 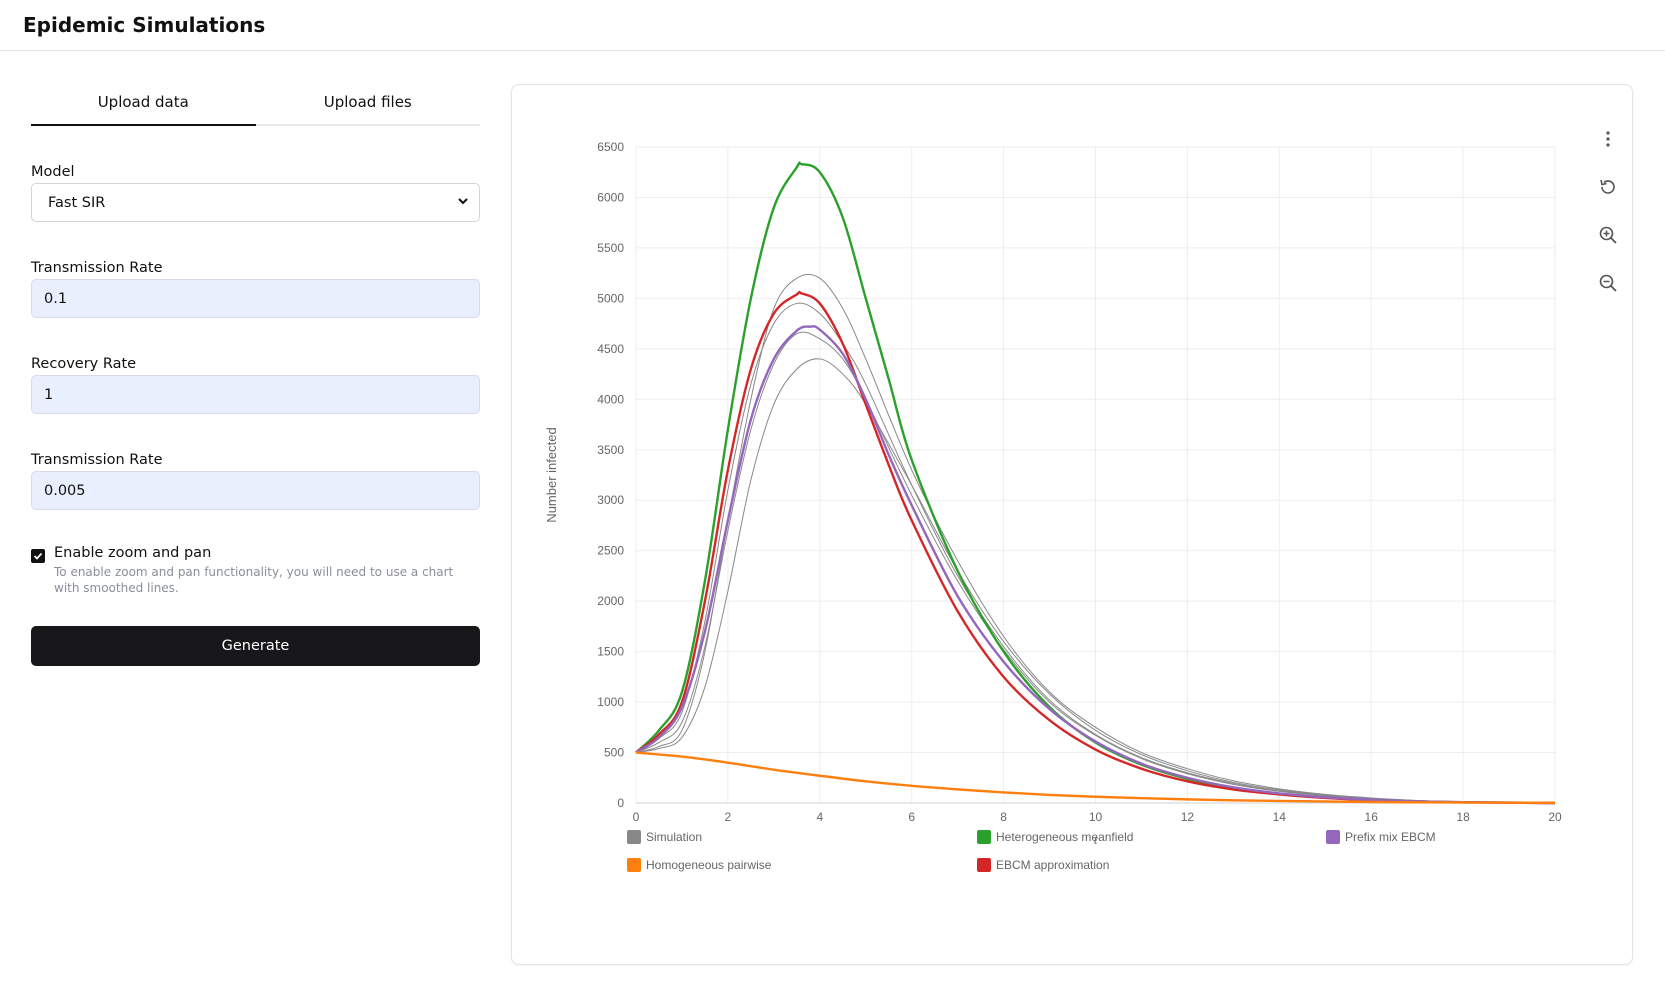 I want to click on model-label: Model, so click(x=53, y=172).